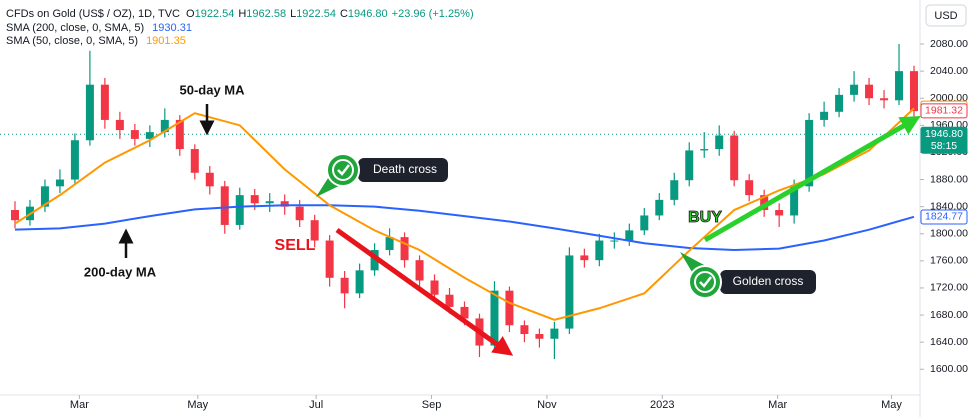 The width and height of the screenshot is (975, 417). What do you see at coordinates (432, 405) in the screenshot?
I see `x-tick-label: Sep` at bounding box center [432, 405].